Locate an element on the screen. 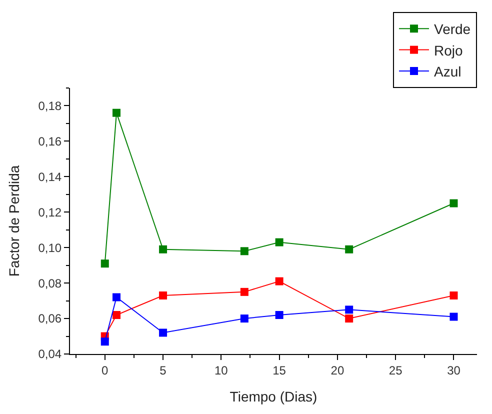 This screenshot has width=492, height=414. x-tick-label: 25 is located at coordinates (395, 370).